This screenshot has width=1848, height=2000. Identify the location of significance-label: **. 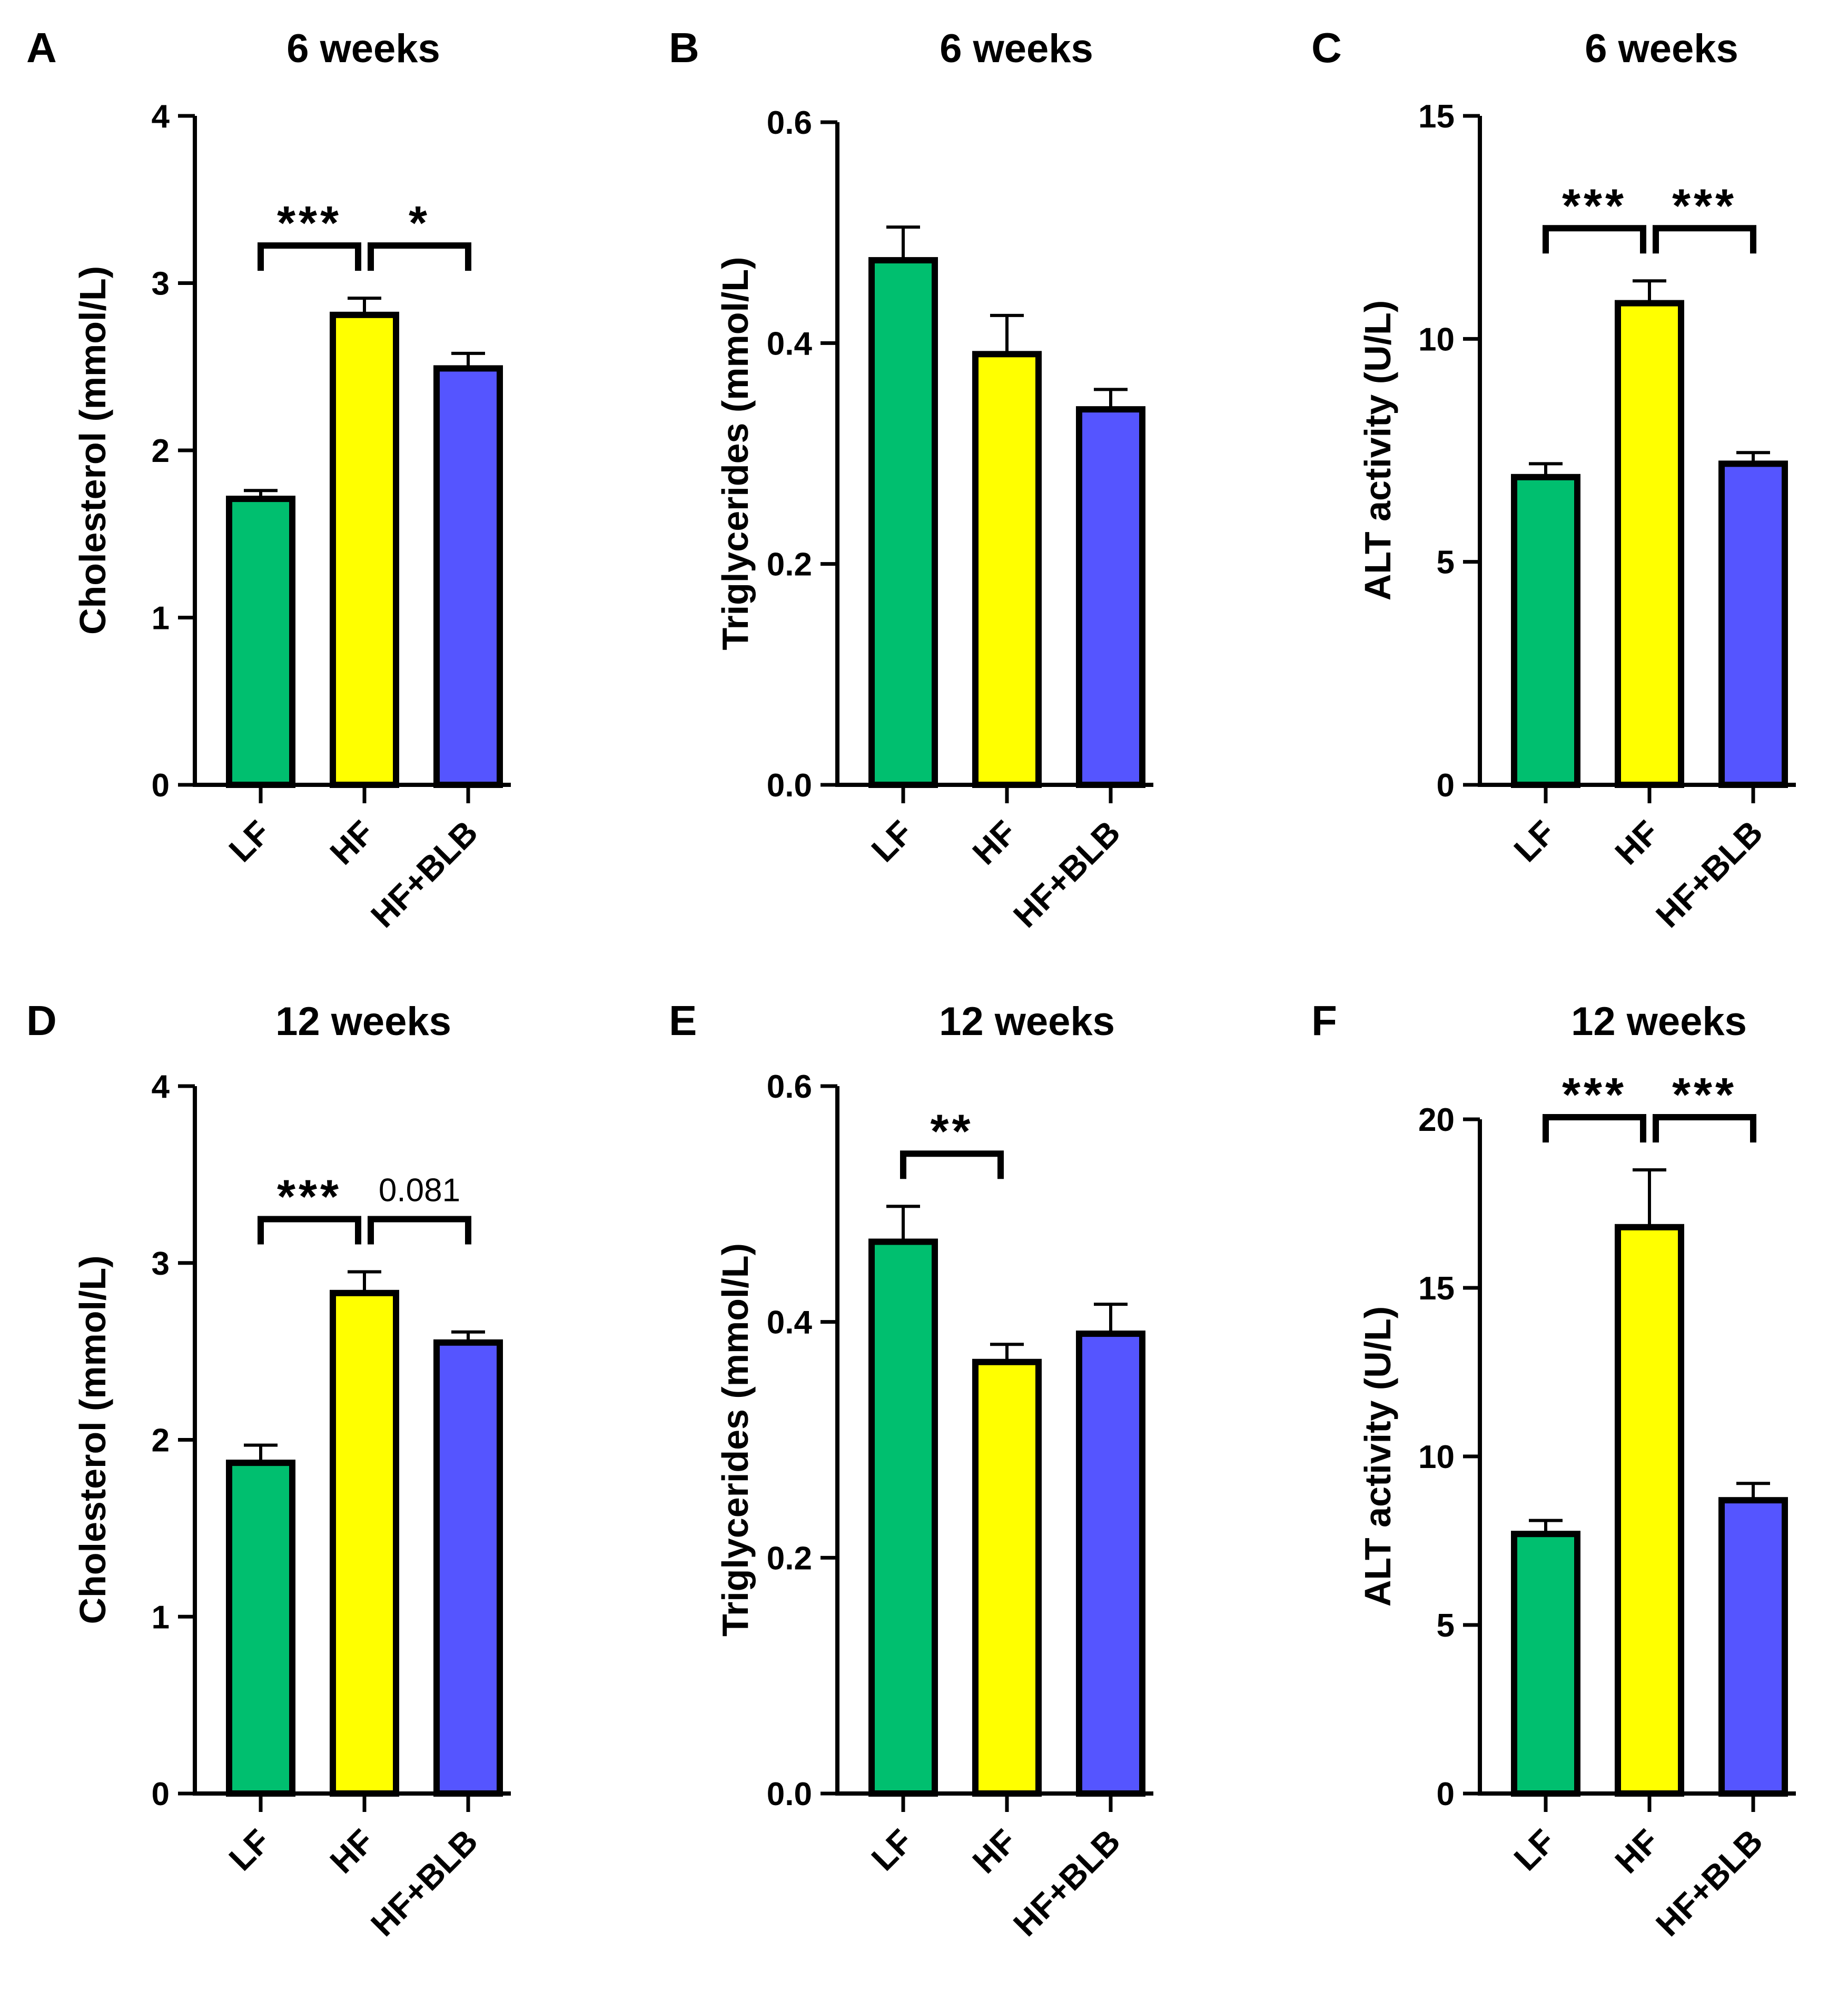
(951, 1132).